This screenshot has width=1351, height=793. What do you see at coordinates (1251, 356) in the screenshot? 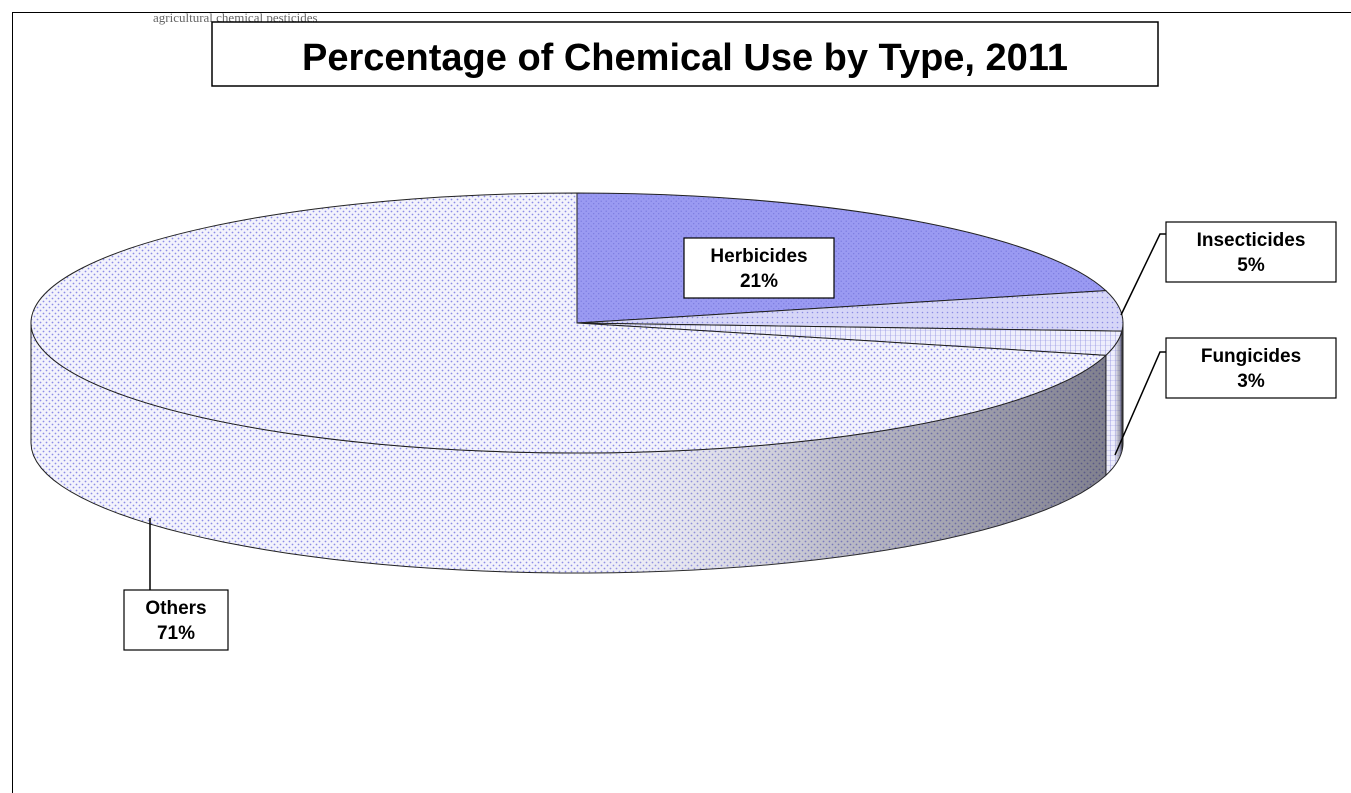
I see `data-label-name-fungicides: Fungicides` at bounding box center [1251, 356].